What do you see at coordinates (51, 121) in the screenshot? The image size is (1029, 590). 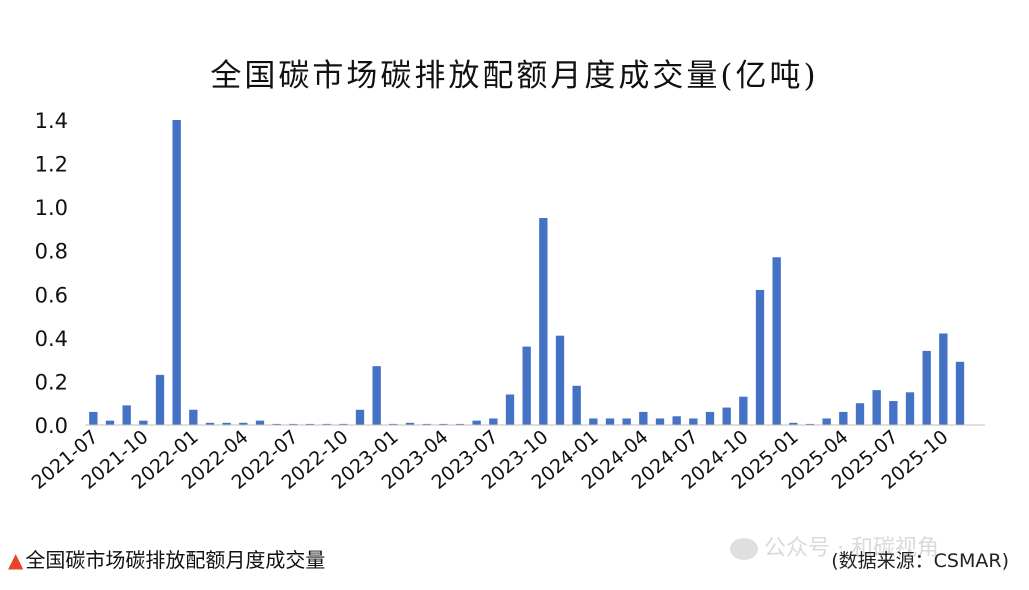 I see `y-tick-label: 1.4` at bounding box center [51, 121].